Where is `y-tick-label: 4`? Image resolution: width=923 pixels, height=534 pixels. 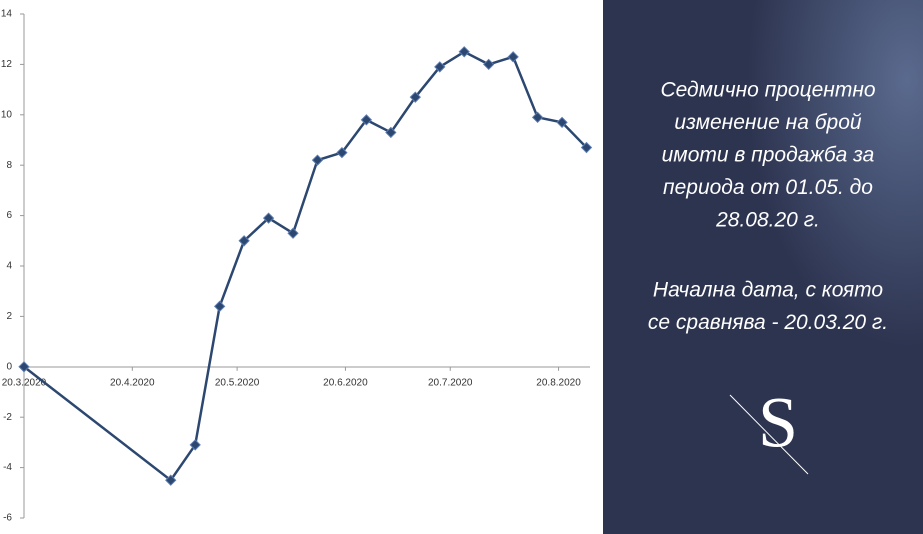
y-tick-label: 4 is located at coordinates (9, 266).